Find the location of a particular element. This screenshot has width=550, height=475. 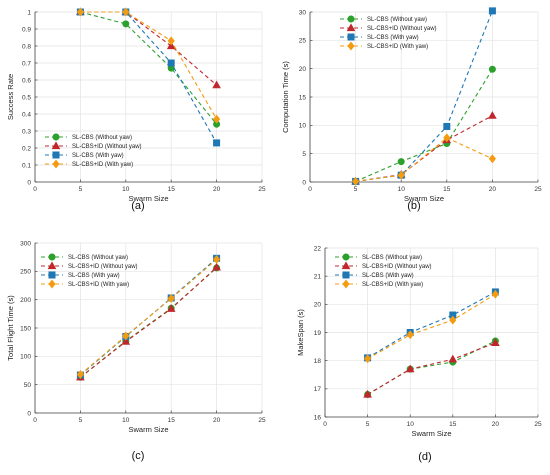

panel-caption: (b) is located at coordinates (413, 206).